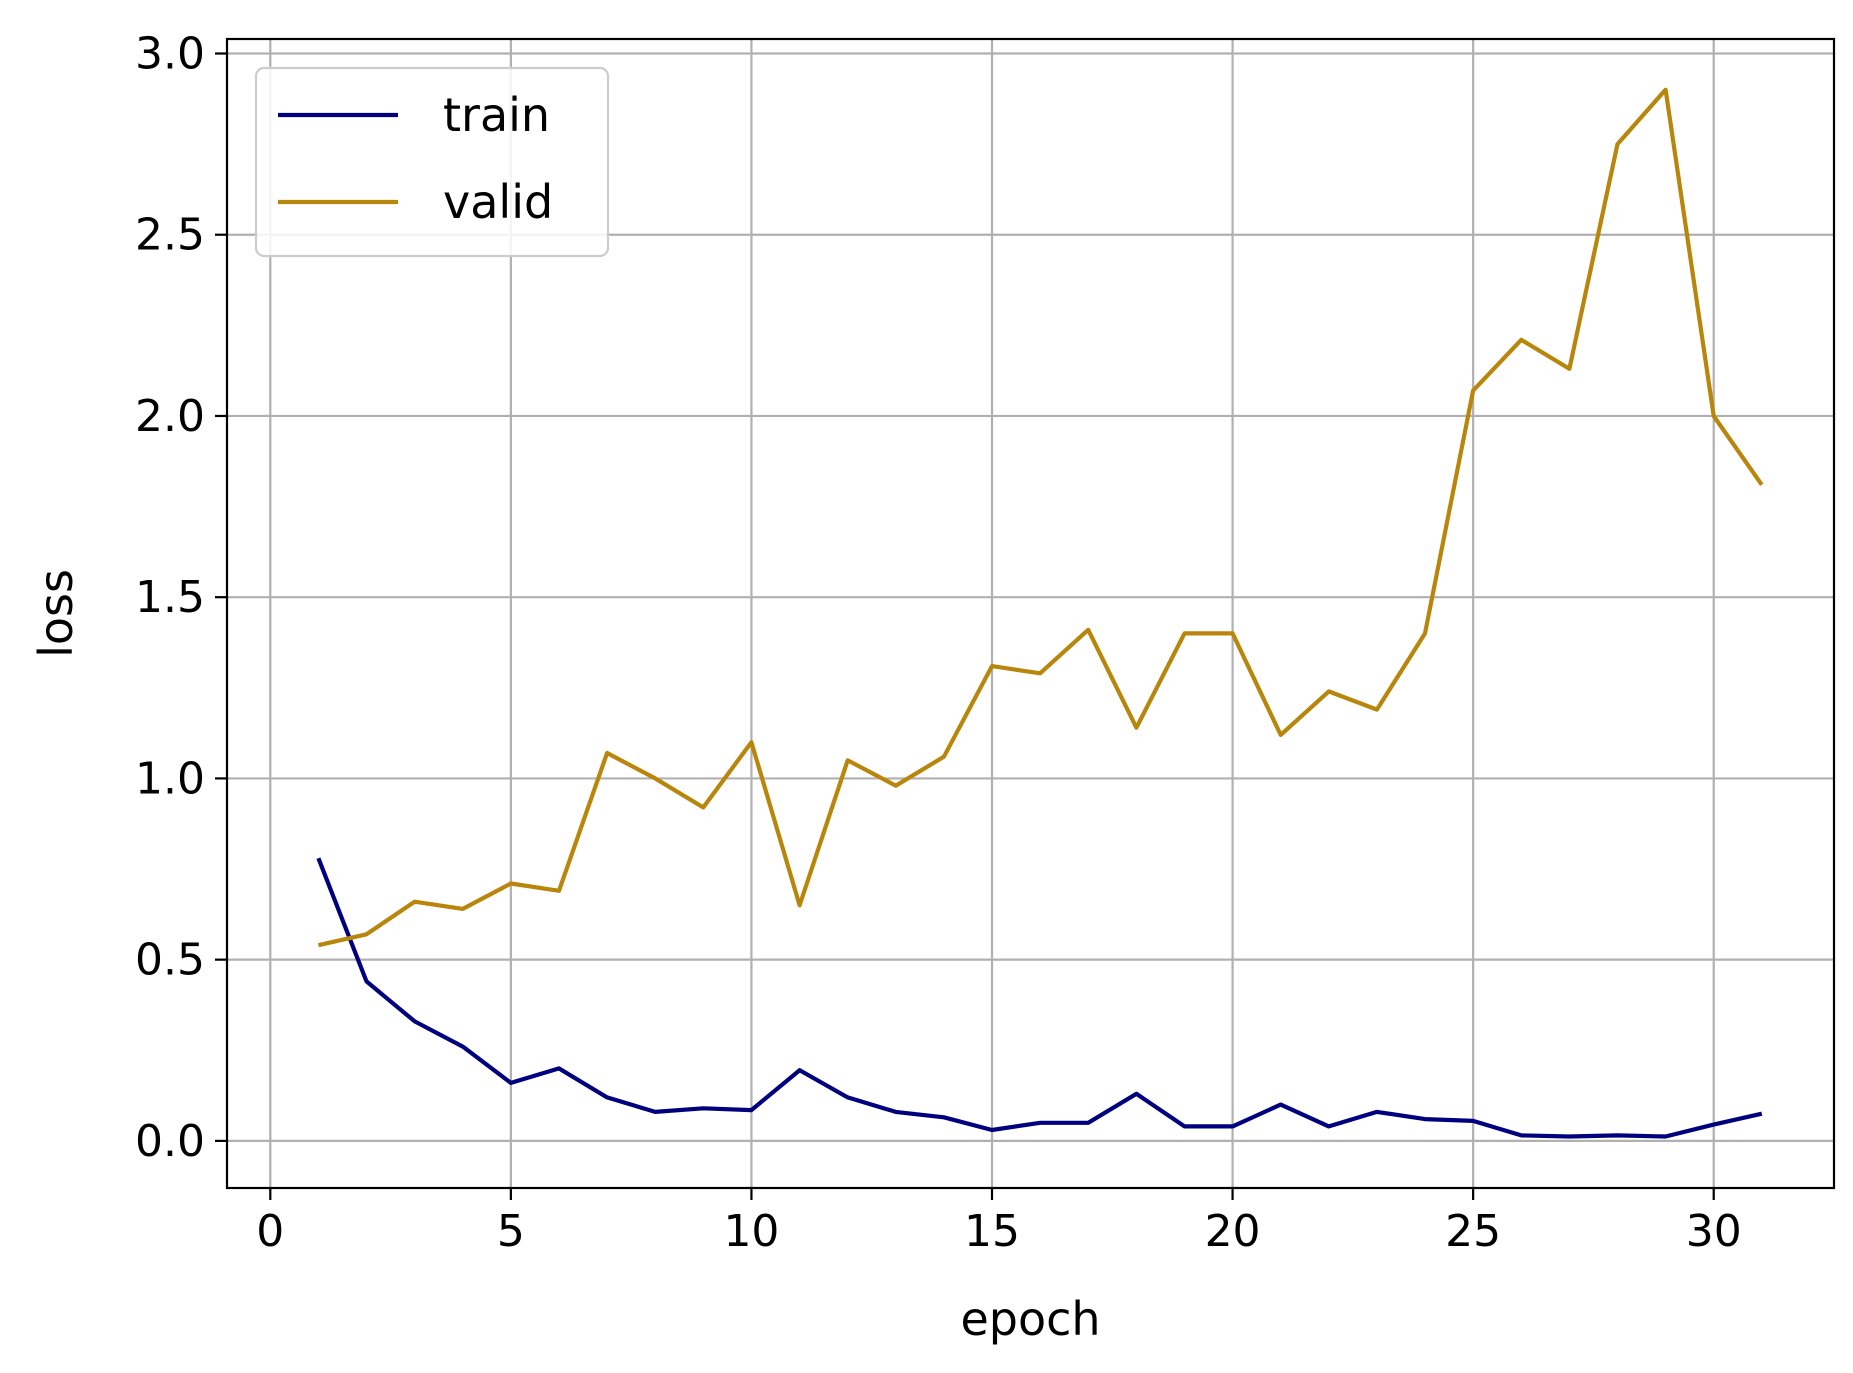  I want to click on x-tick-label-5: 25, so click(1473, 1231).